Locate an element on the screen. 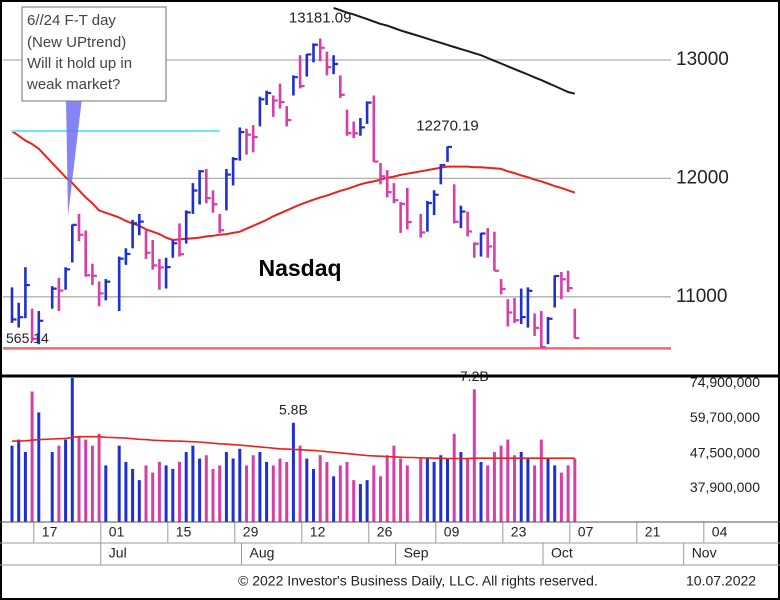 The width and height of the screenshot is (780, 600). y-tick-label: 11000 is located at coordinates (701, 296).